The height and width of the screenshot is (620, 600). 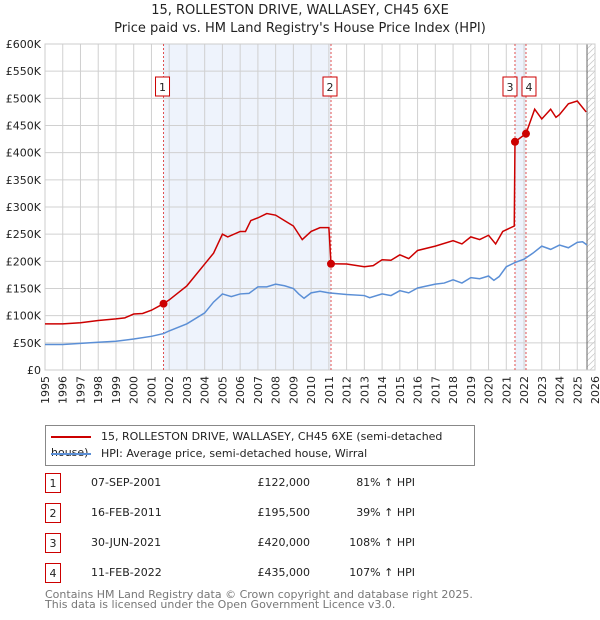 What do you see at coordinates (506, 390) in the screenshot?
I see `x-tick-label: 2021` at bounding box center [506, 390].